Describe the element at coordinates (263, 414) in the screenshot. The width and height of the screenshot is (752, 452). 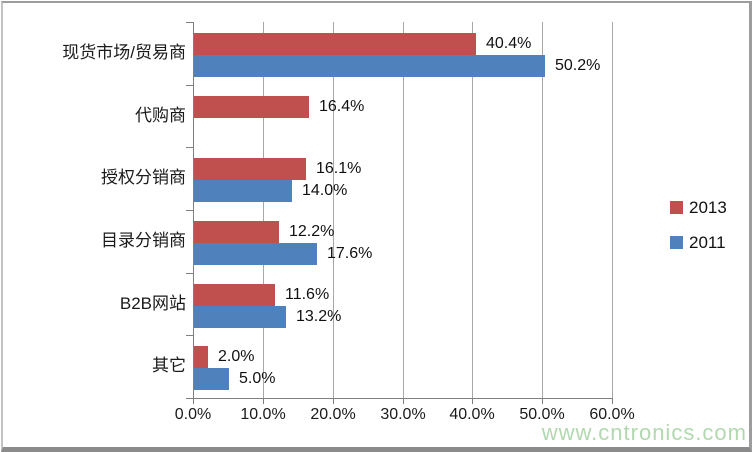
I see `x-tick-label: 10.0%` at that location.